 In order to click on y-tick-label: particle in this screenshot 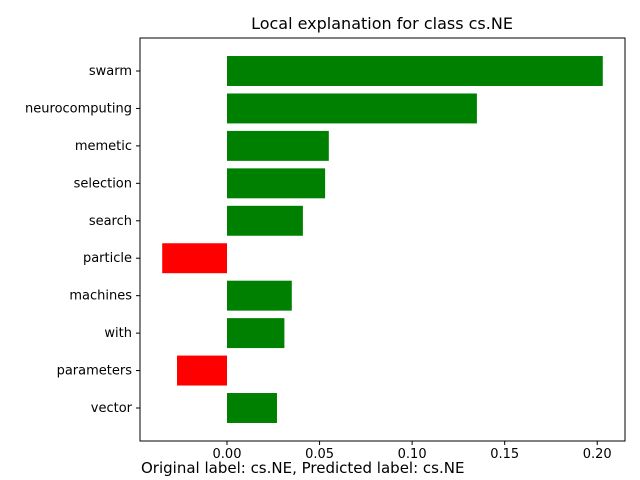, I will do `click(107, 258)`.